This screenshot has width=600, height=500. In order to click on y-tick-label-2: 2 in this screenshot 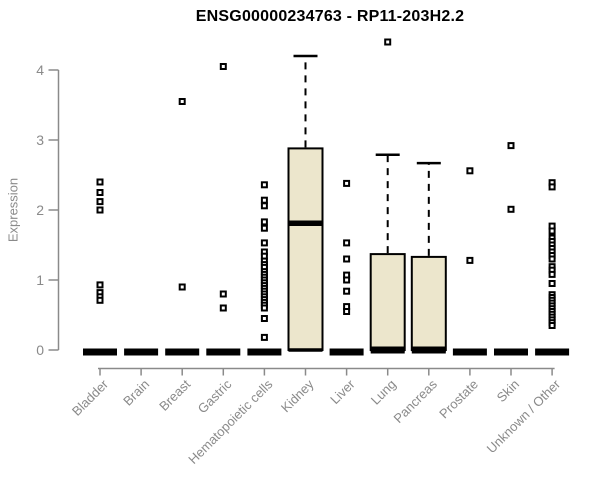, I will do `click(40, 210)`.